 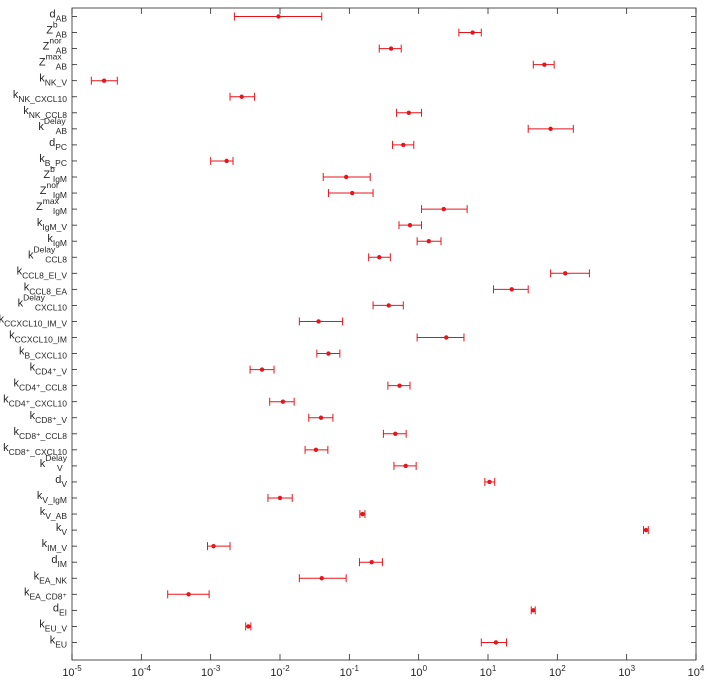 I want to click on parameter-label: Zb AB, so click(x=56, y=30).